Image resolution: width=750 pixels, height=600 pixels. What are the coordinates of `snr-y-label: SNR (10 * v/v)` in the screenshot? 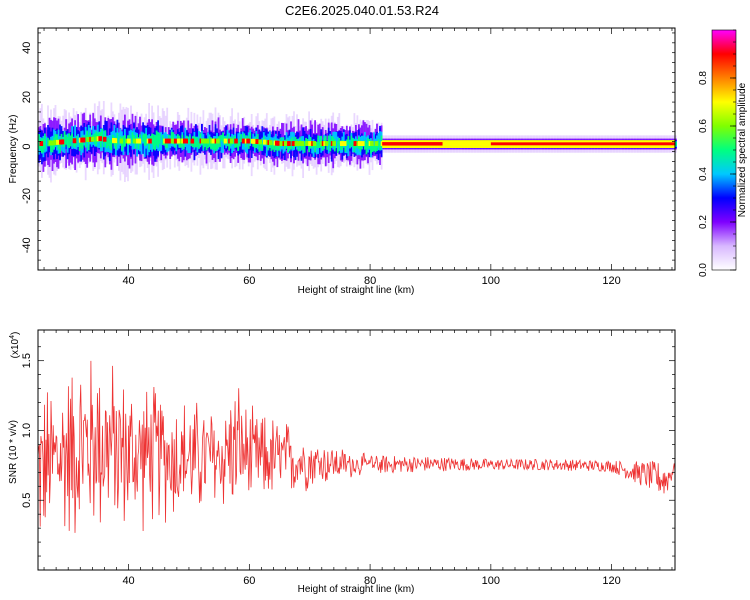 It's located at (13, 452).